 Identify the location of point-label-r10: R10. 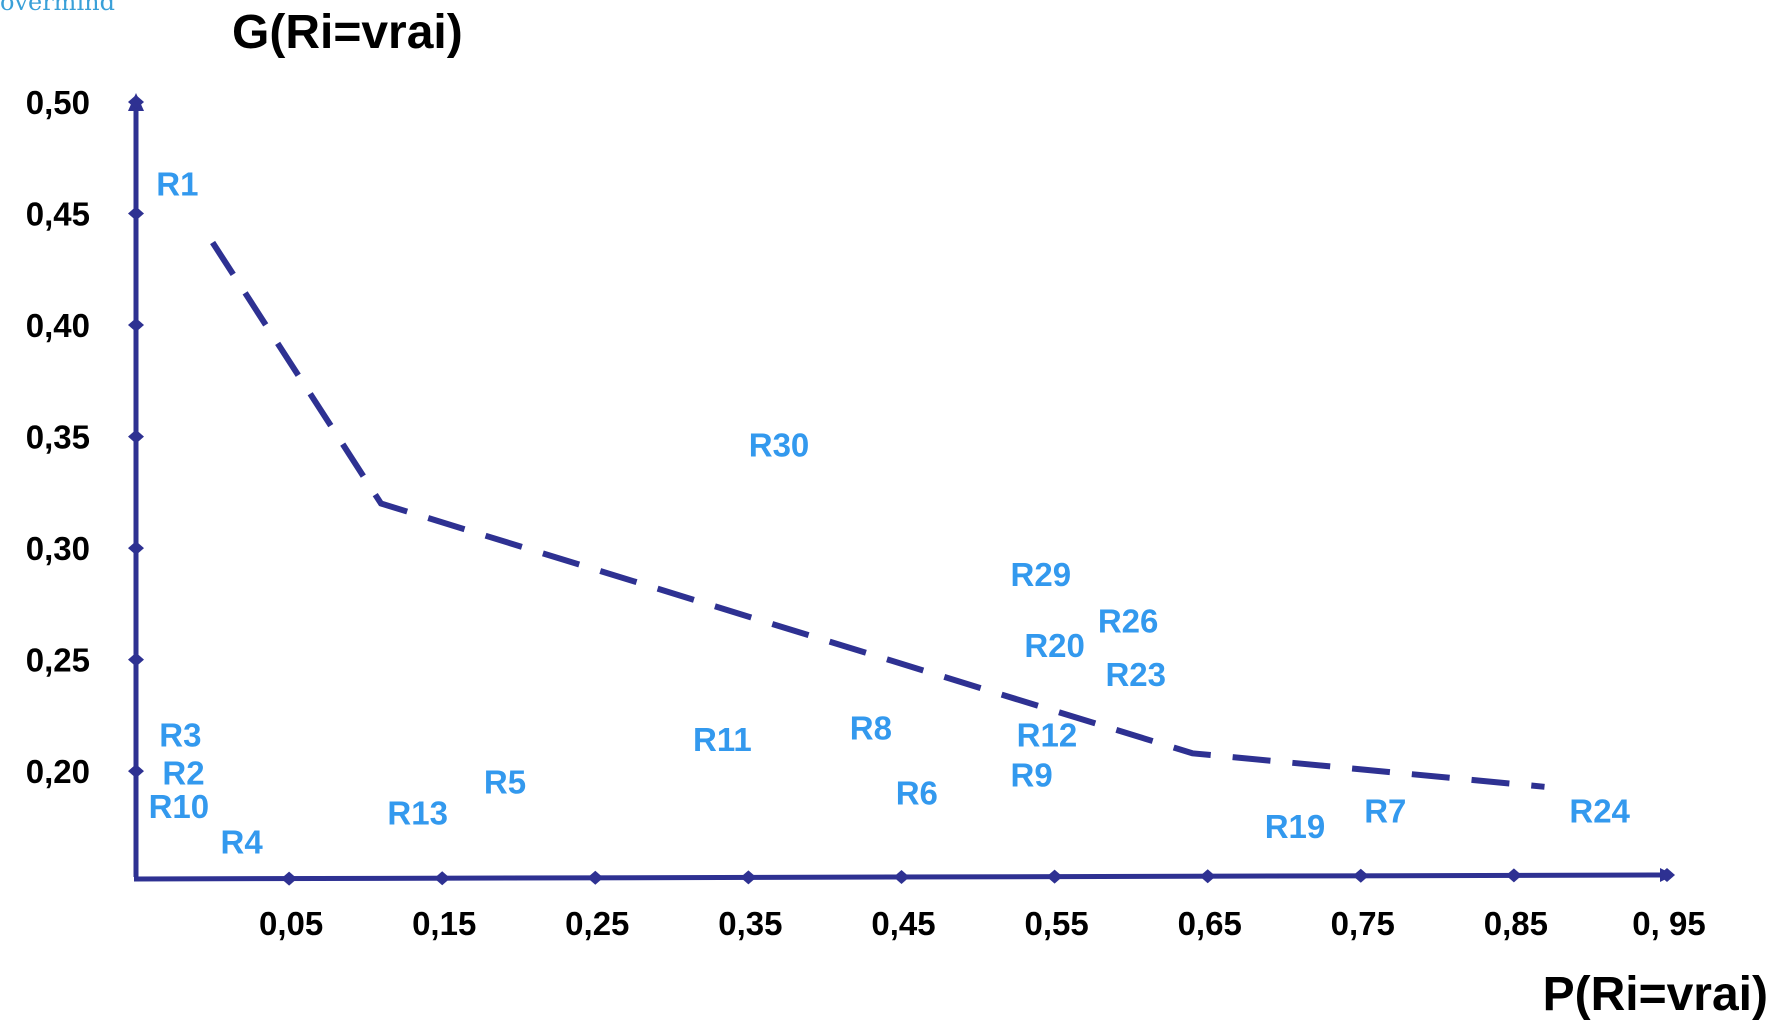
(179, 806).